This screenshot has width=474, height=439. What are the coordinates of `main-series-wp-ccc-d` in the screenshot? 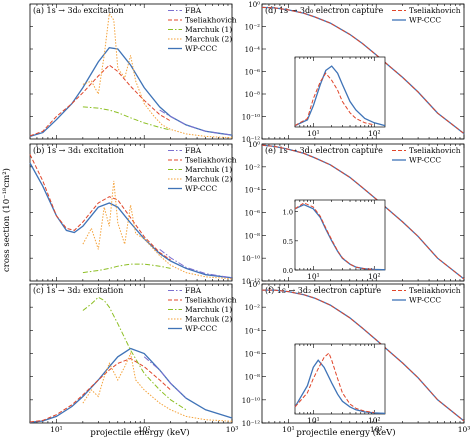 It's located at (363, 70).